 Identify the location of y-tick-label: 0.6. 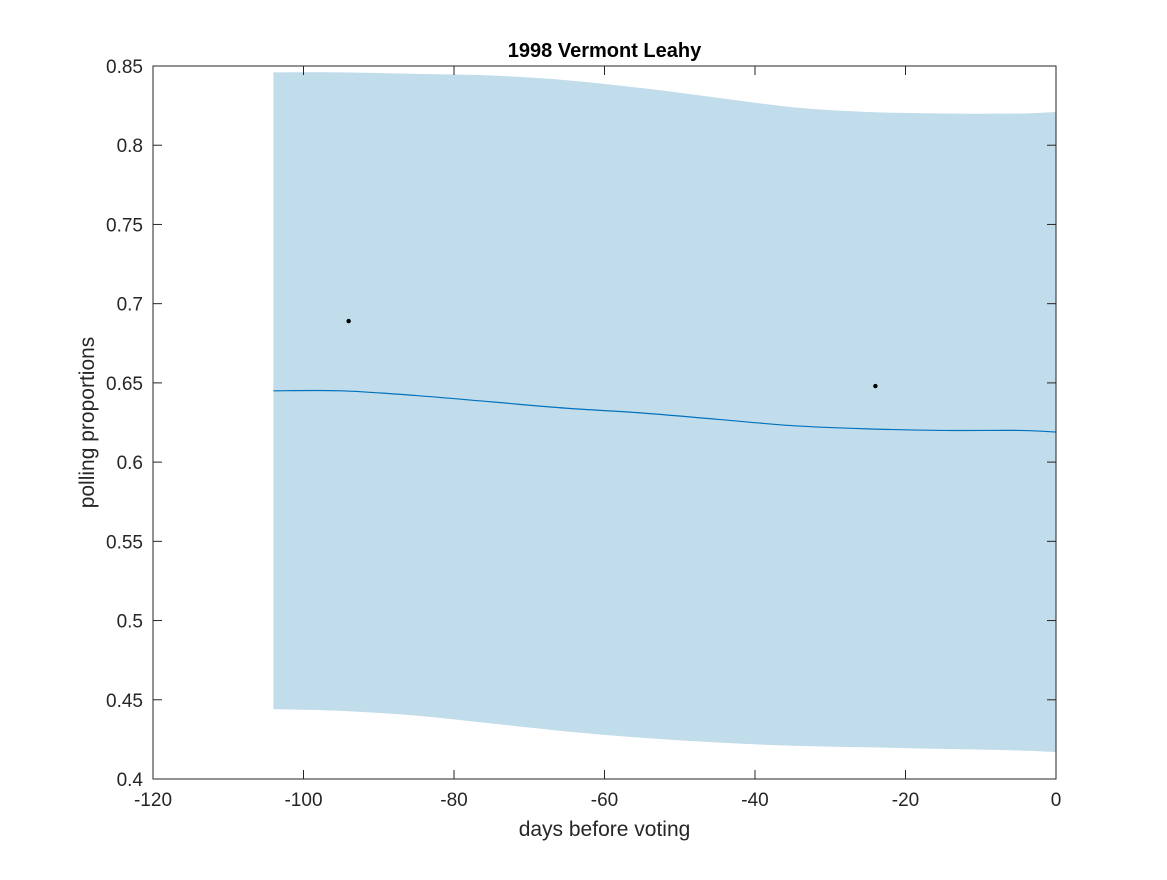
(130, 463).